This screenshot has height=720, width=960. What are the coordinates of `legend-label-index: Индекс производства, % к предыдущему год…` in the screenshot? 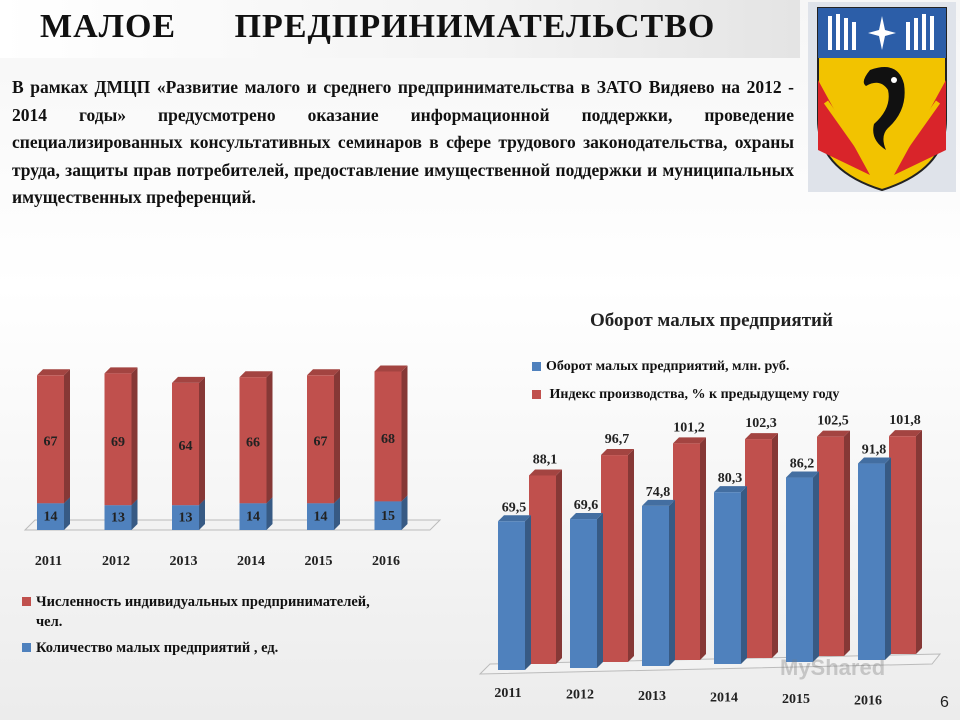 It's located at (693, 394).